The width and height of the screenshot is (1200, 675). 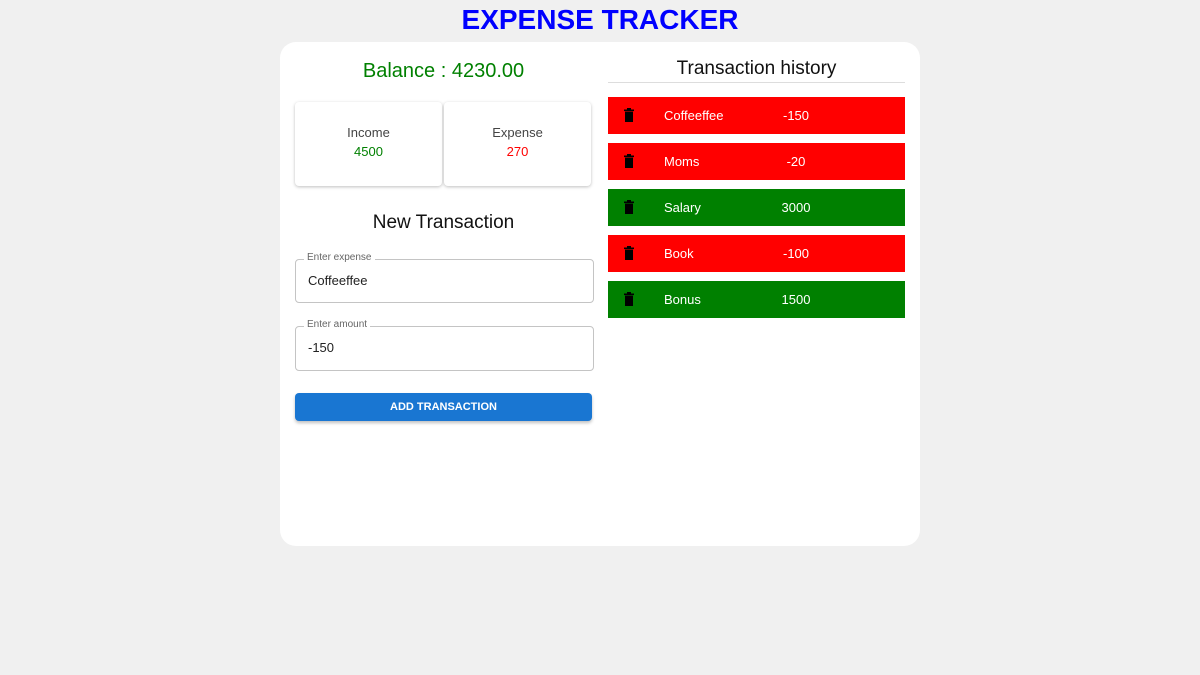 I want to click on transaction-row: Moms -20, so click(x=756, y=161).